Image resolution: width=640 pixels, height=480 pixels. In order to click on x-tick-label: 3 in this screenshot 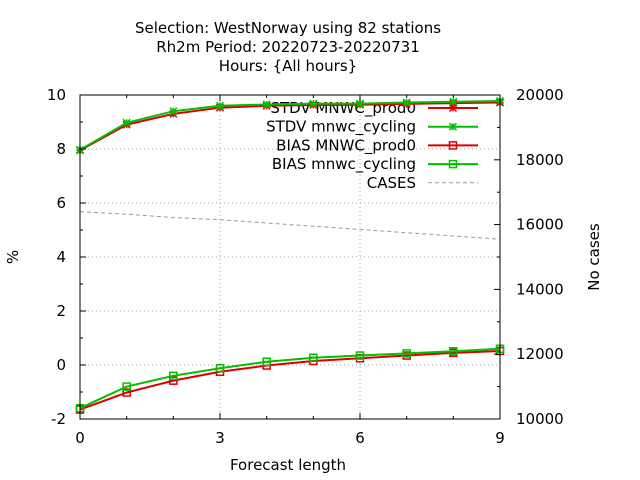, I will do `click(220, 438)`.